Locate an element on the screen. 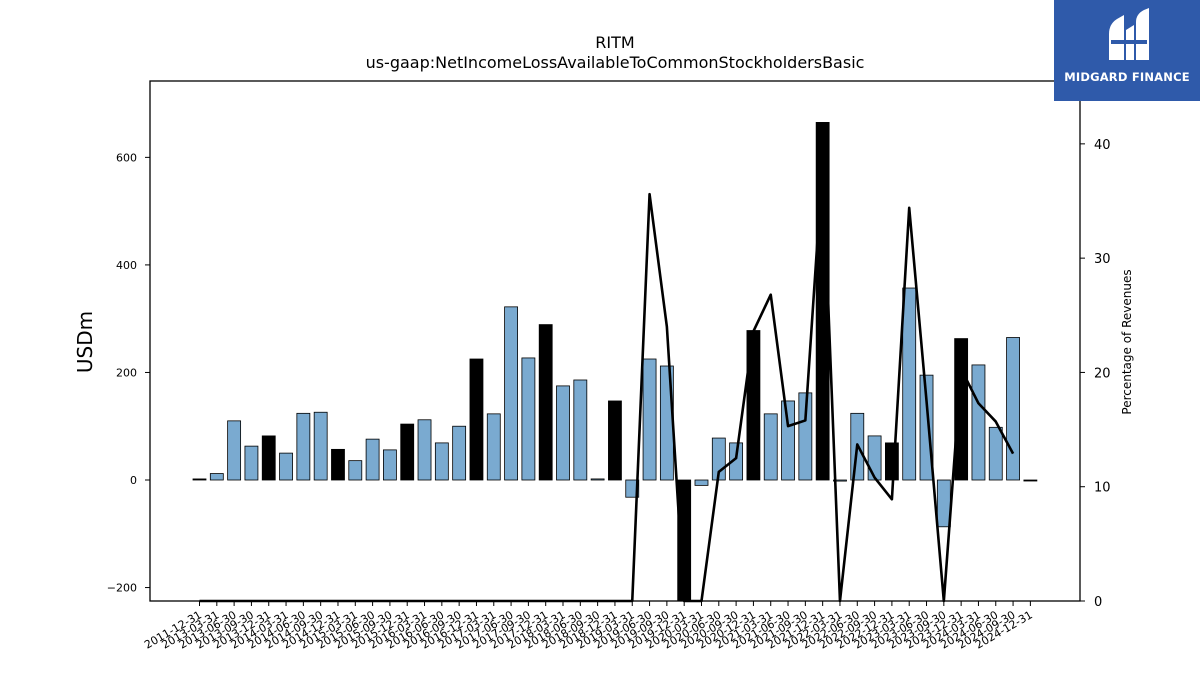 The width and height of the screenshot is (1200, 675). y2-tick-label: 30 is located at coordinates (1102, 259).